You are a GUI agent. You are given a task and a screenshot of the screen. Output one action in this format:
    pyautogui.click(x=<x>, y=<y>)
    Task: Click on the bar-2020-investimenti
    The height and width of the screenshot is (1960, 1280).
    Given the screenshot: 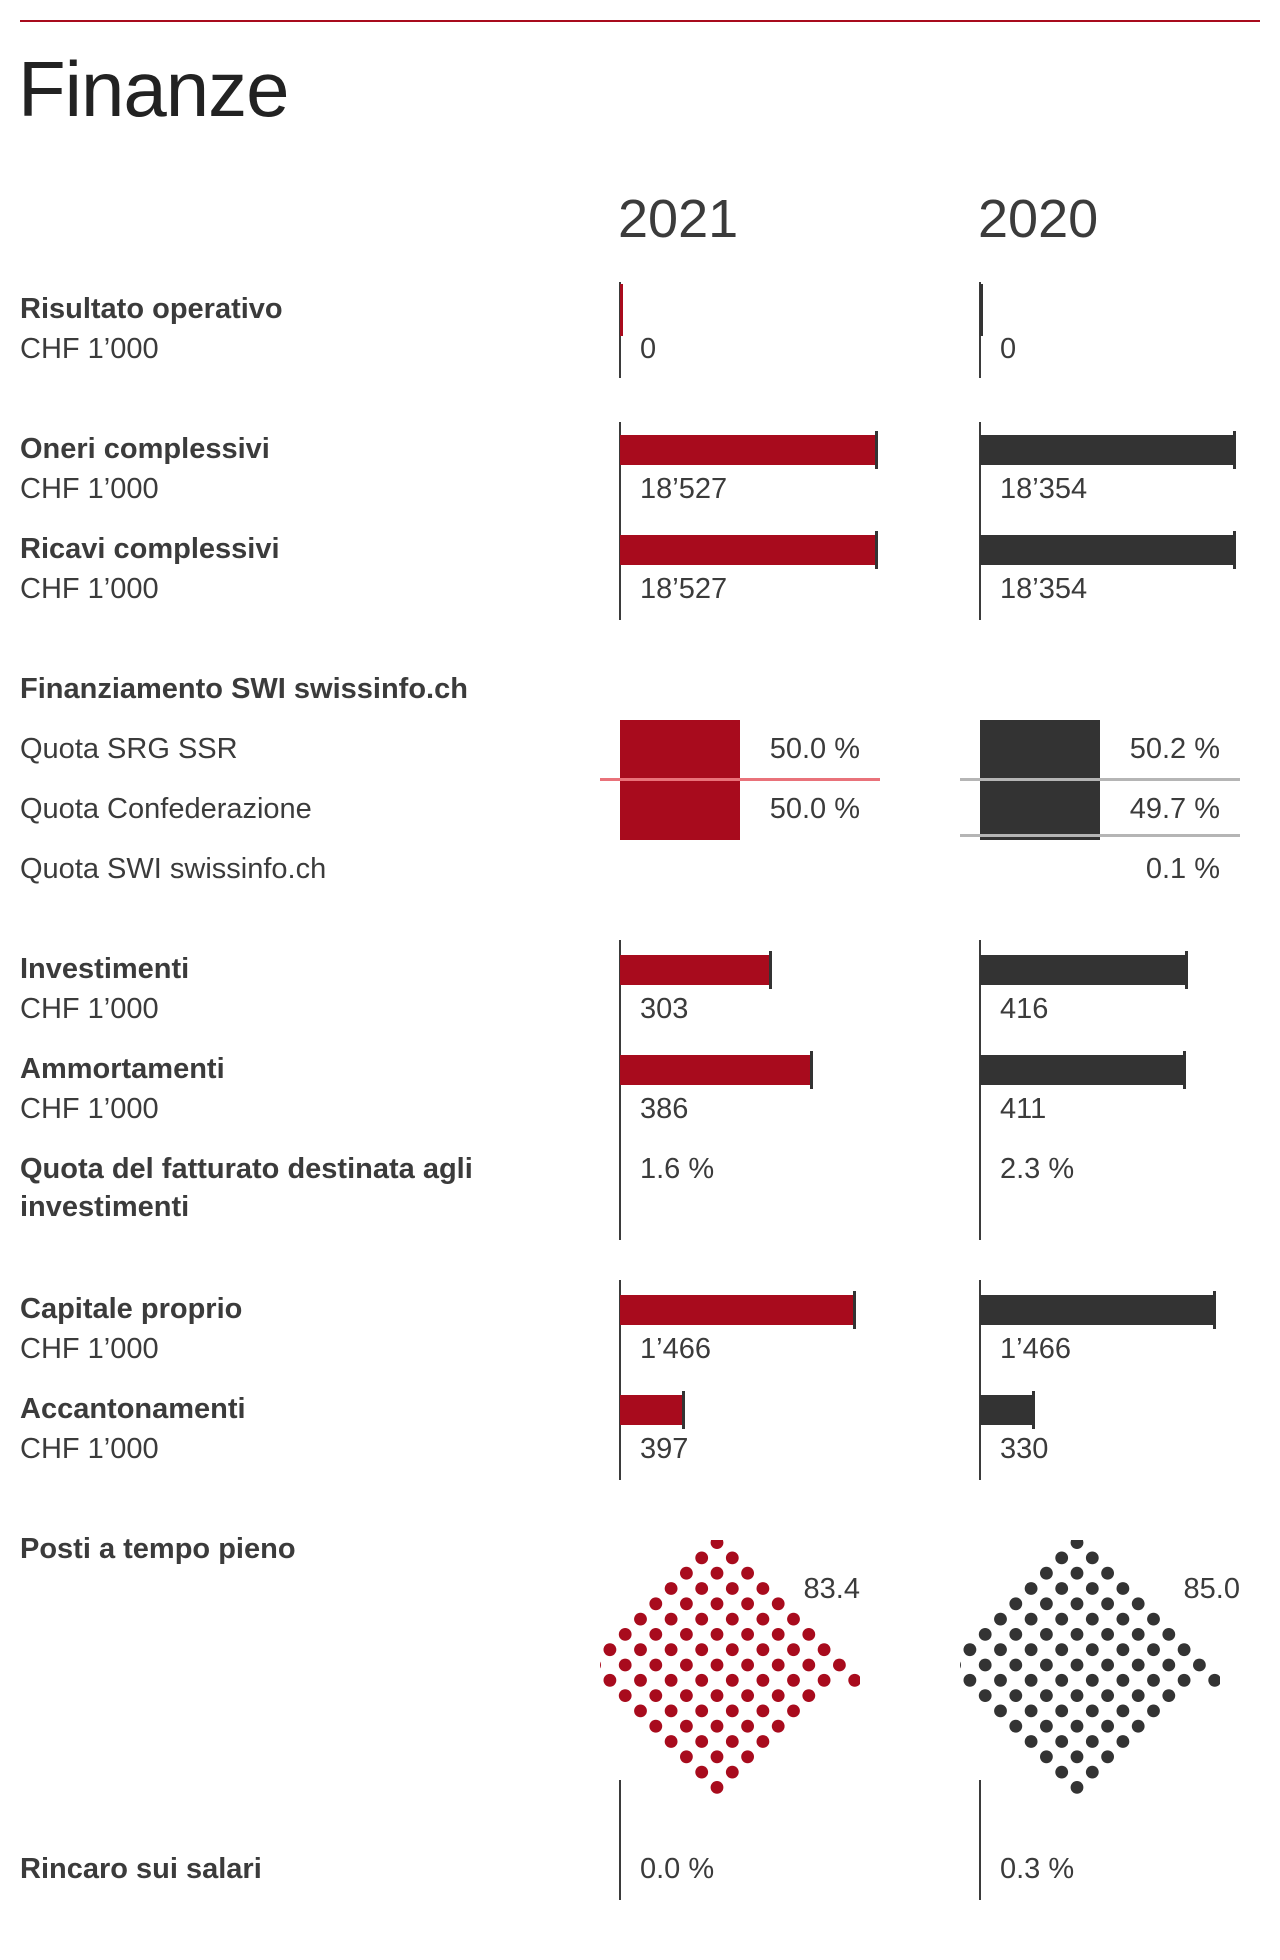 What is the action you would take?
    pyautogui.click(x=1084, y=970)
    